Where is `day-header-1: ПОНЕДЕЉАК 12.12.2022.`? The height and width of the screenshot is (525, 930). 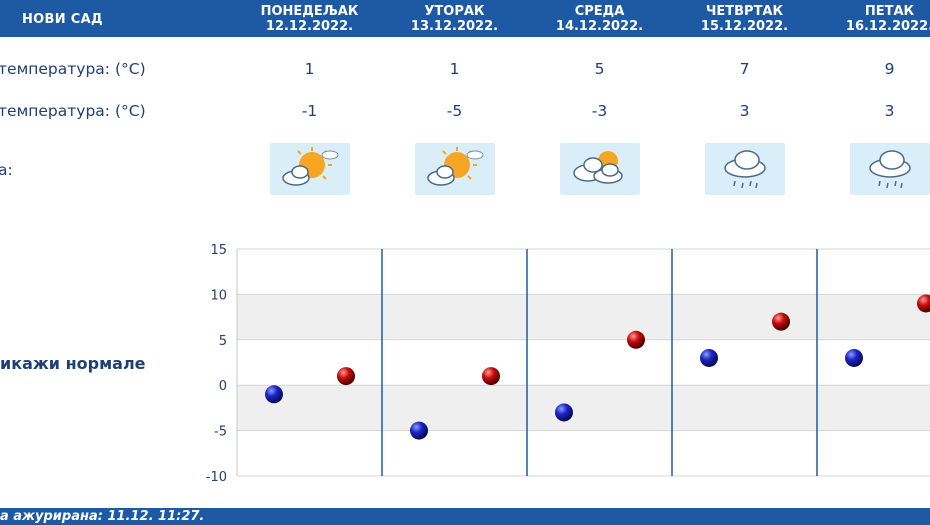 day-header-1: ПОНЕДЕЉАК 12.12.2022. is located at coordinates (309, 19).